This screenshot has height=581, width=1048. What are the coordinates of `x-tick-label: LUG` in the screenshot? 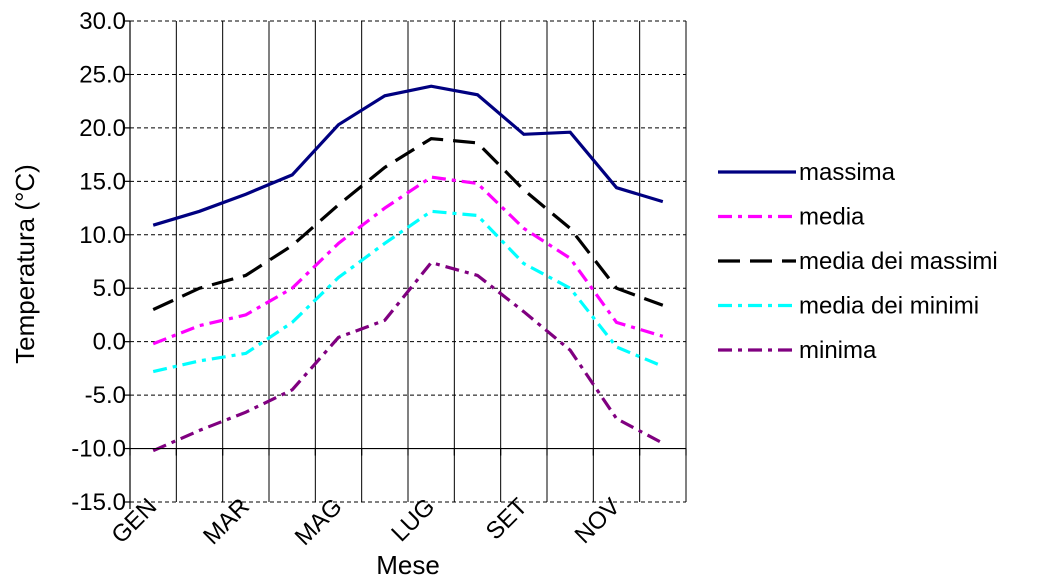 It's located at (413, 520).